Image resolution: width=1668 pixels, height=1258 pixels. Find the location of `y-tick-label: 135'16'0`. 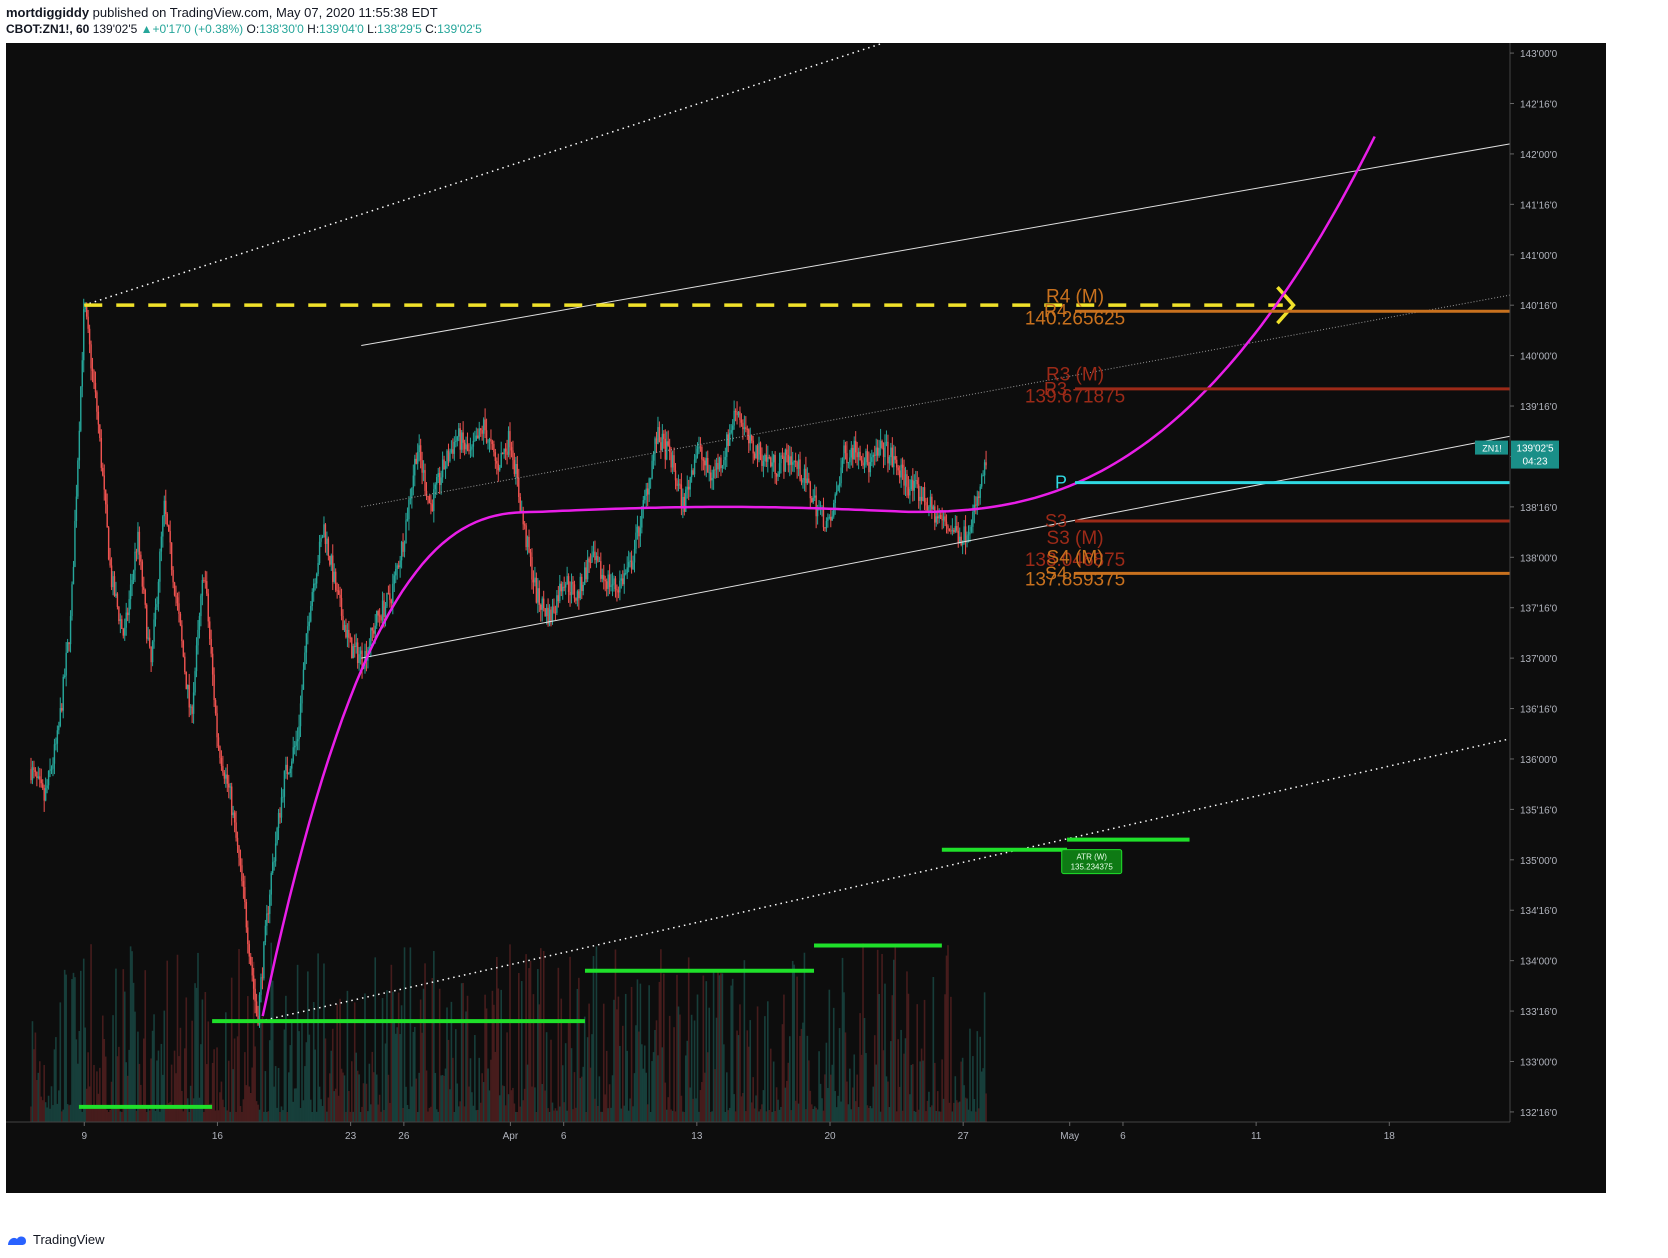

y-tick-label: 135'16'0 is located at coordinates (1539, 810).